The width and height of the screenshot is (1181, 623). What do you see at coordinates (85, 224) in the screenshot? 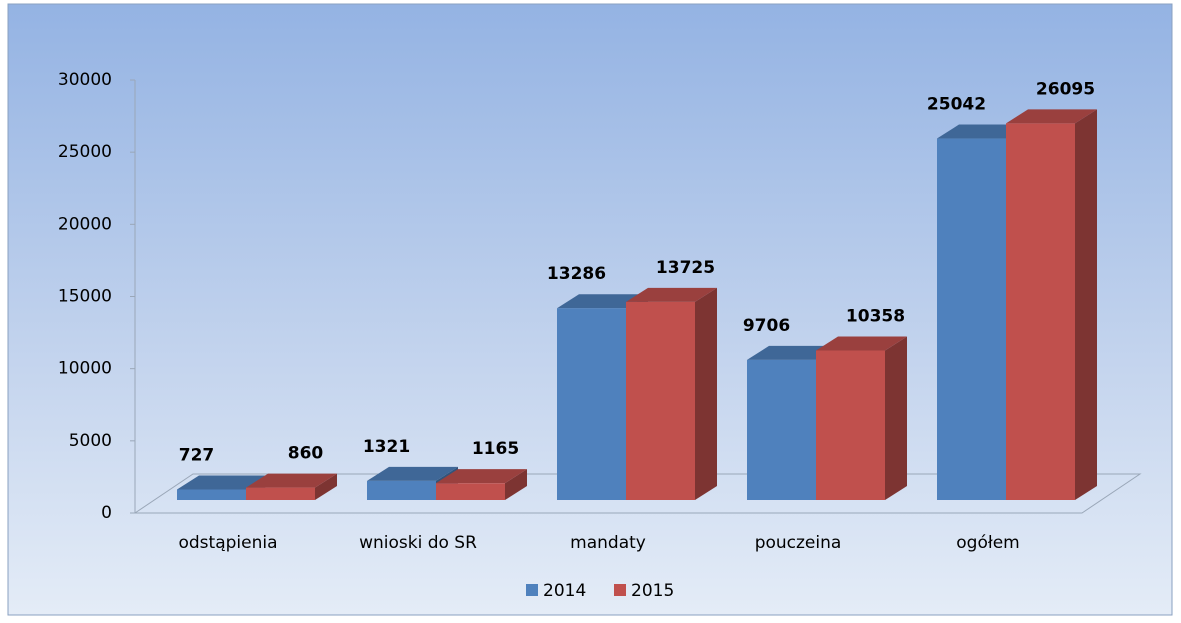
I see `y-tick-label: 20000` at bounding box center [85, 224].